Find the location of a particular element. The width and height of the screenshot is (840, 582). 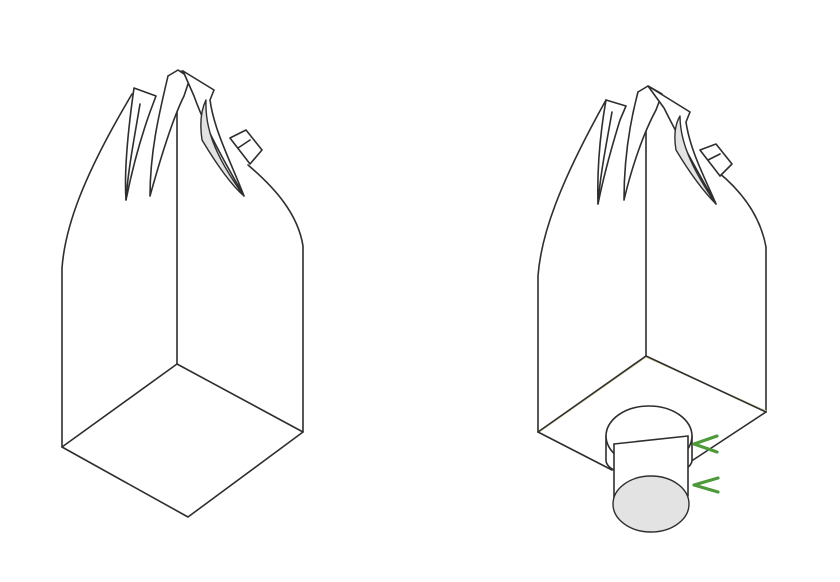

lifting-loop-right is located at coordinates (213, 133).